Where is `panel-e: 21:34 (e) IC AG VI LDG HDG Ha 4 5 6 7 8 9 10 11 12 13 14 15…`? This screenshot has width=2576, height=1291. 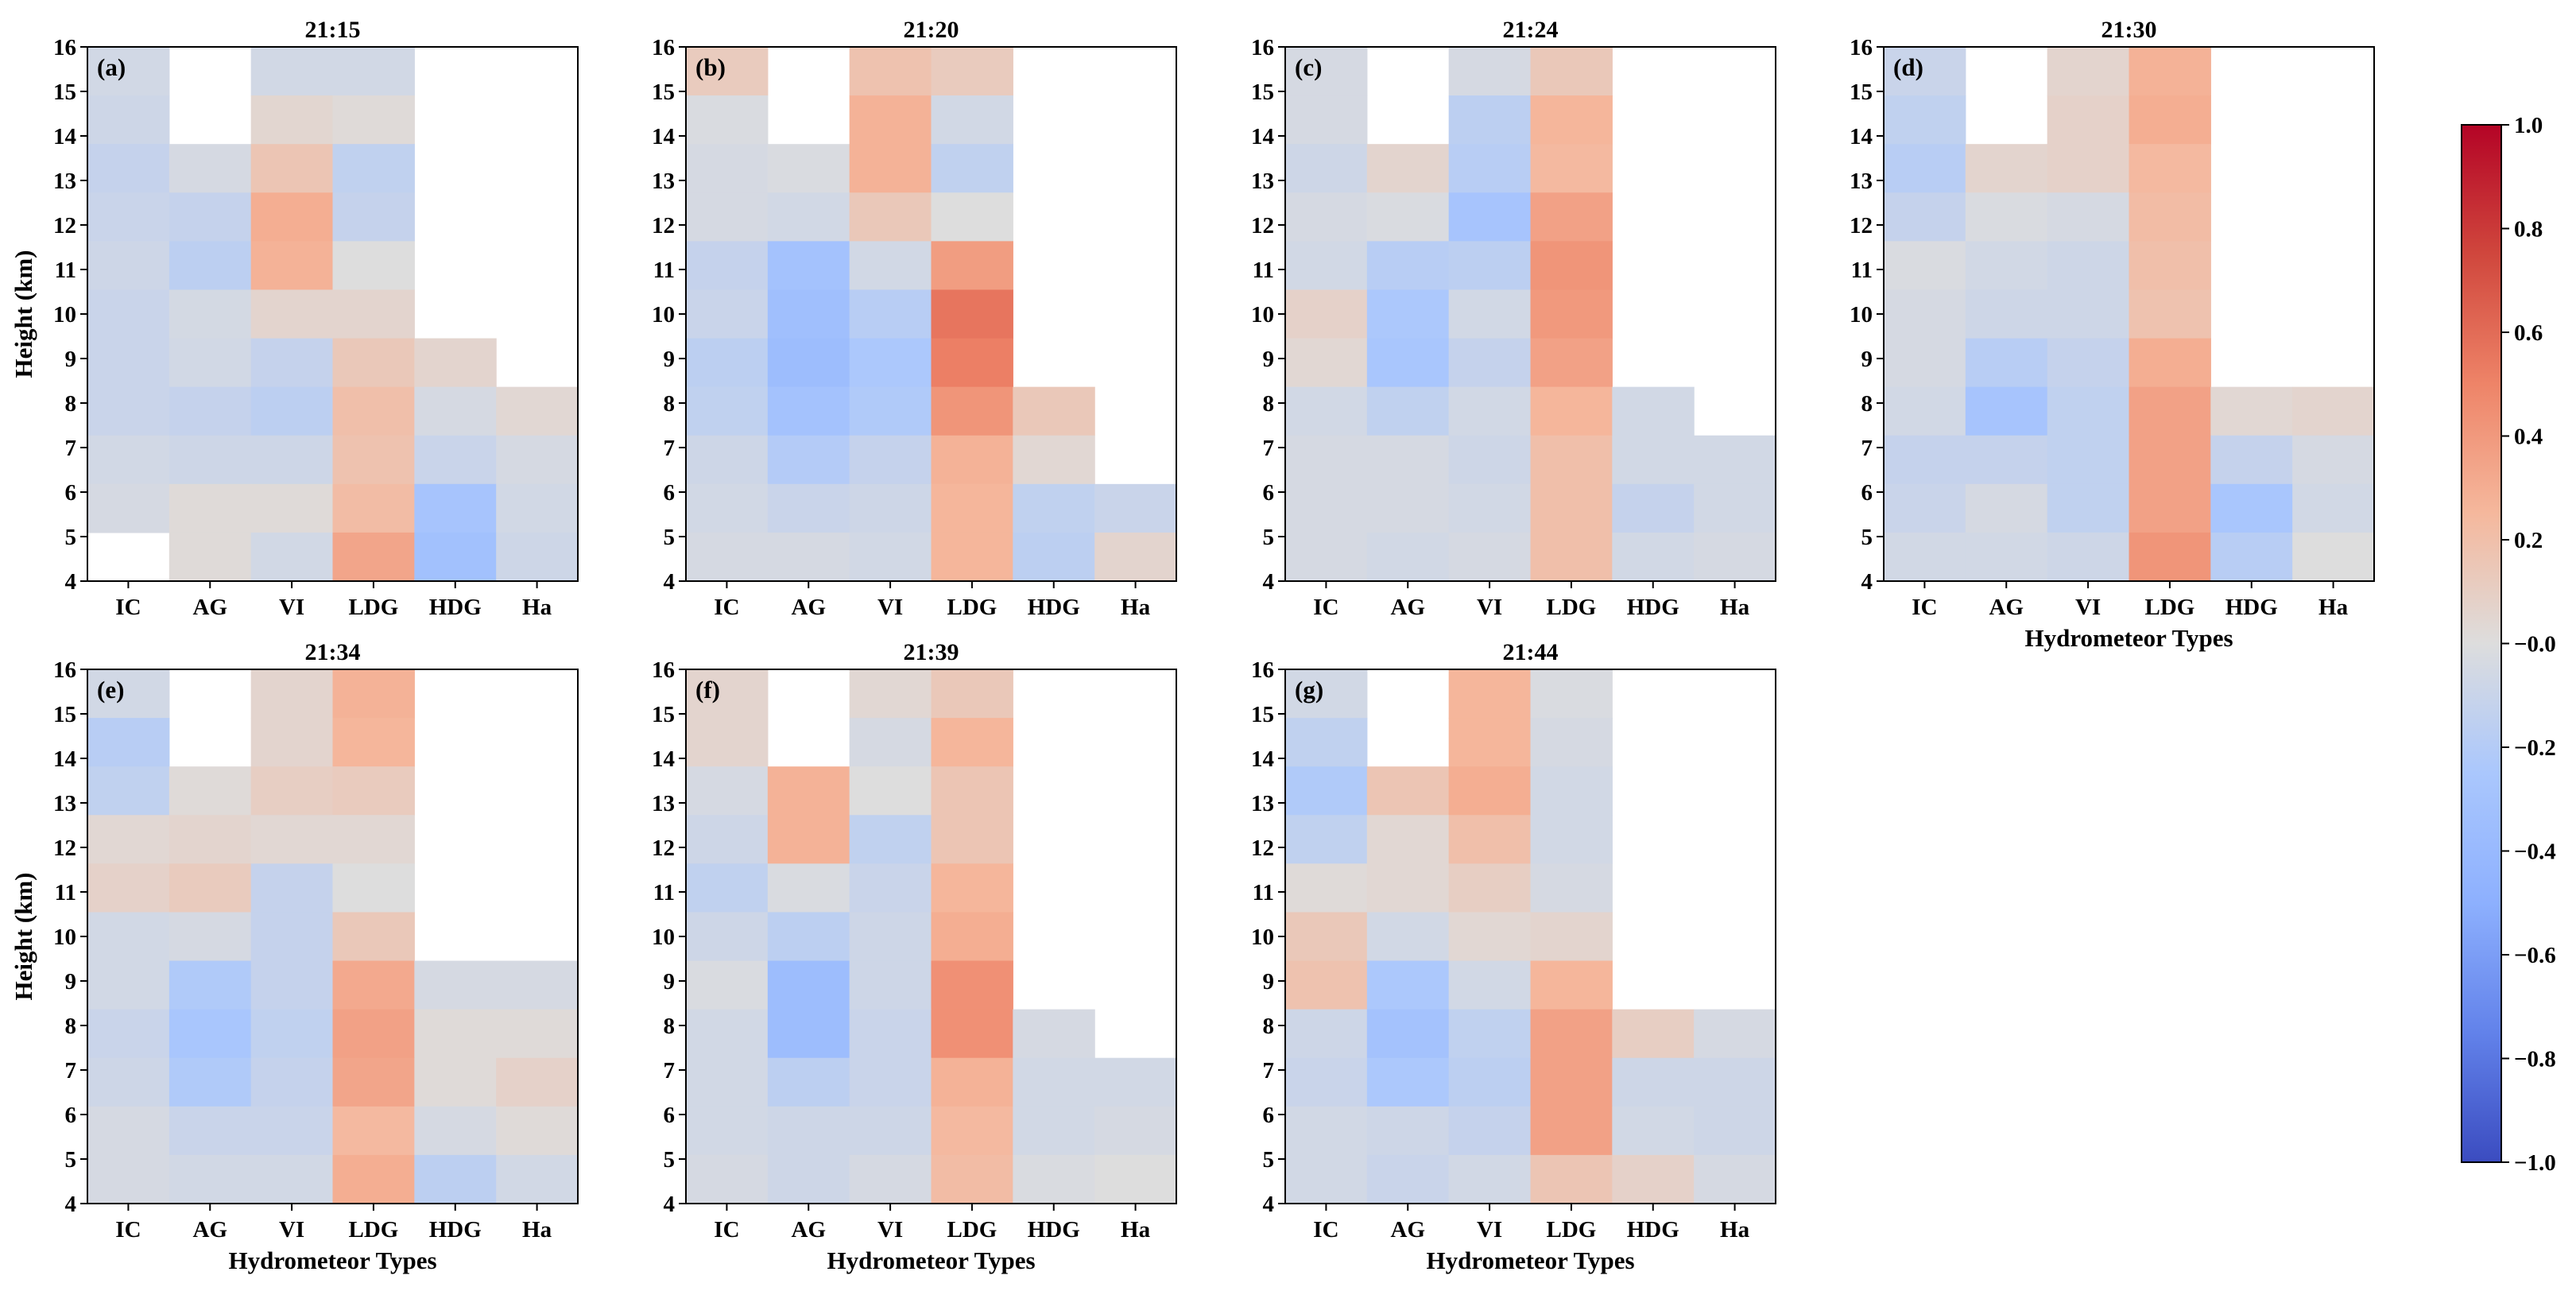
panel-e: 21:34 (e) IC AG VI LDG HDG Ha 4 5 6 7 8 9 10 11 12 13 14 15… is located at coordinates (294, 957).